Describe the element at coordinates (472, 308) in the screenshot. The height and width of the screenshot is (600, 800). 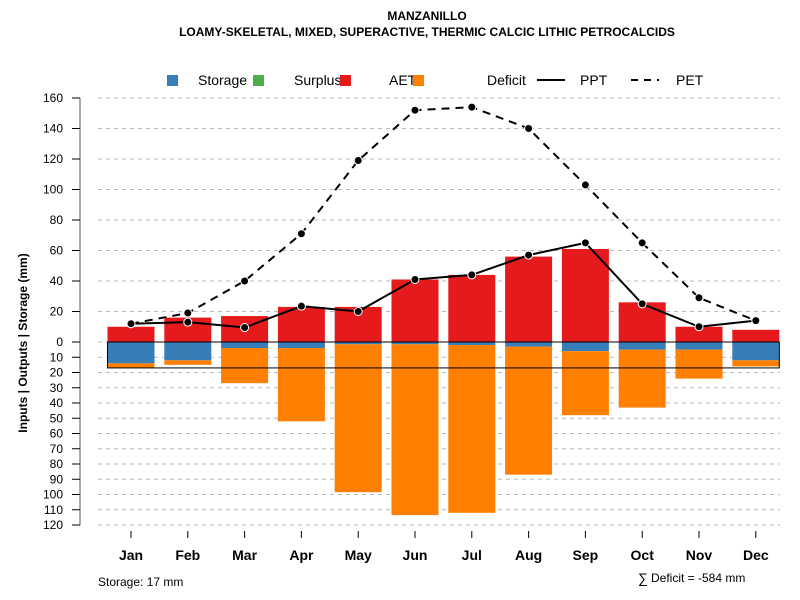
I see `bar-aet-jul` at that location.